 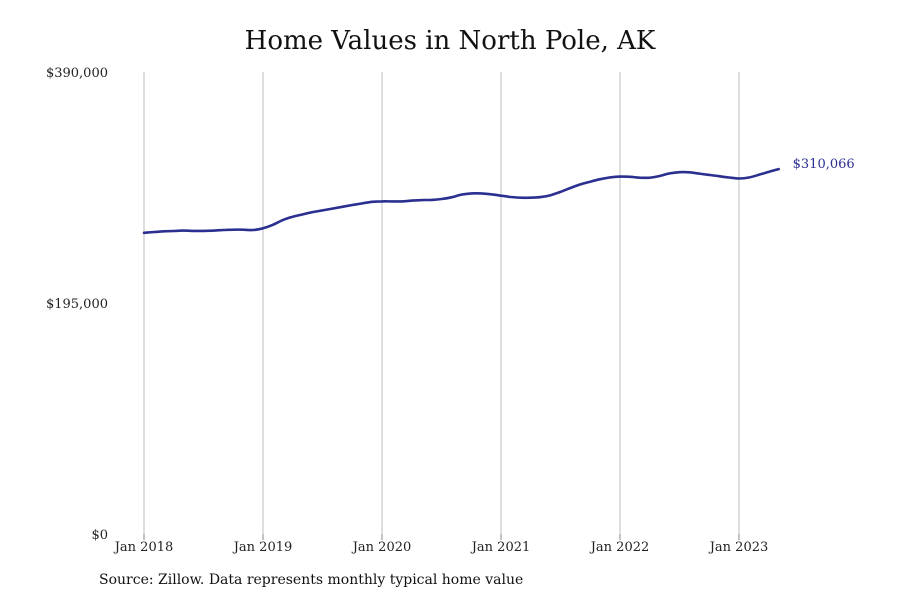 I want to click on series-line, so click(x=461, y=201).